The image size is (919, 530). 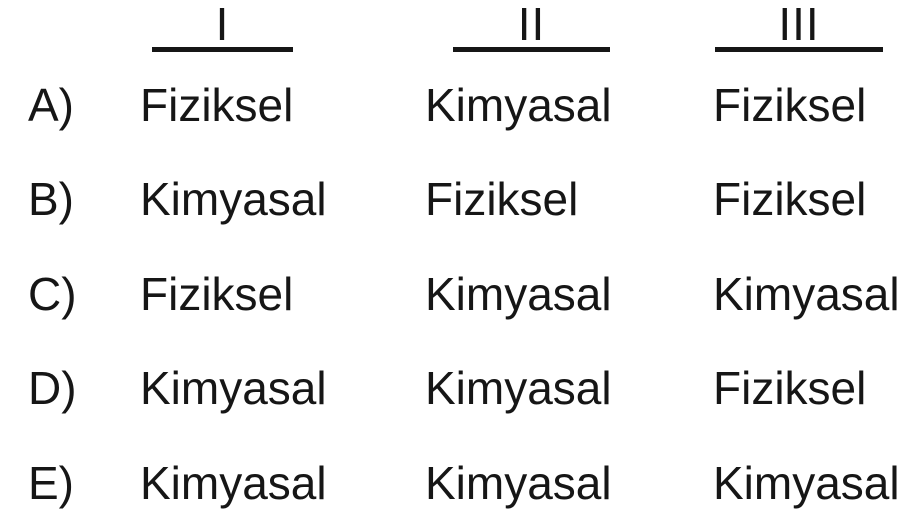 What do you see at coordinates (52, 388) in the screenshot?
I see `option-letter: D)` at bounding box center [52, 388].